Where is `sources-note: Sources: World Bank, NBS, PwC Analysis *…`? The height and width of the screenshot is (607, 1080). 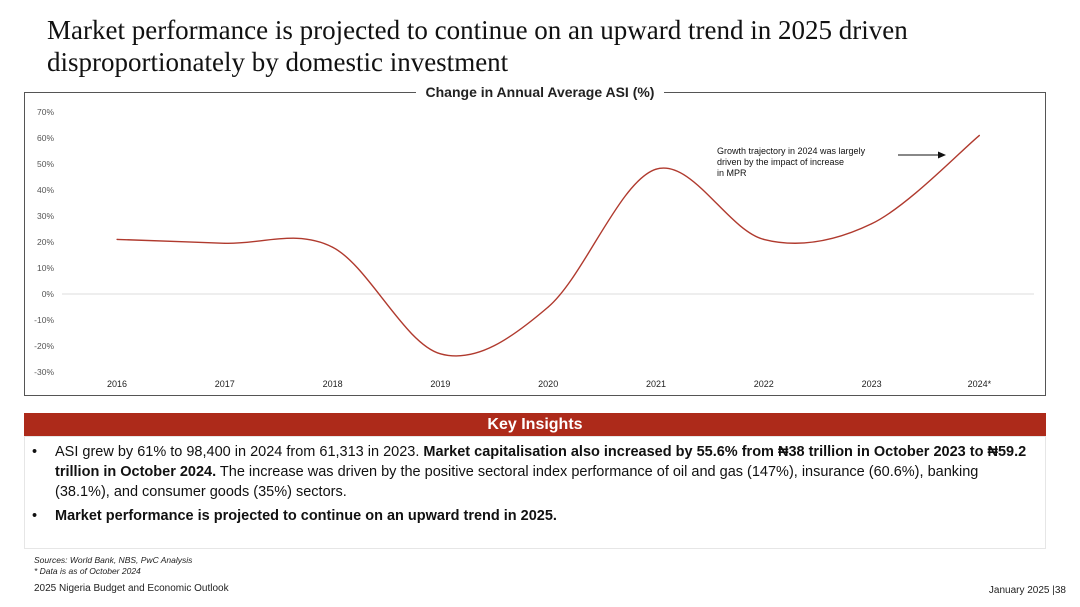 sources-note: Sources: World Bank, NBS, PwC Analysis *… is located at coordinates (113, 566).